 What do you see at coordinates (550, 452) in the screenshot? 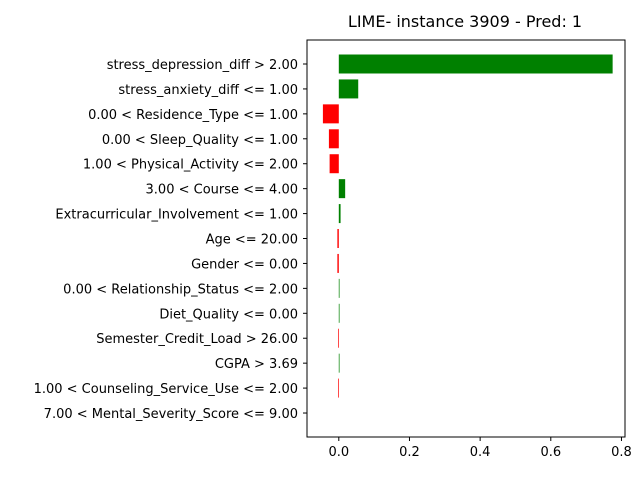
I see `x-tick-label: 0.6` at bounding box center [550, 452].